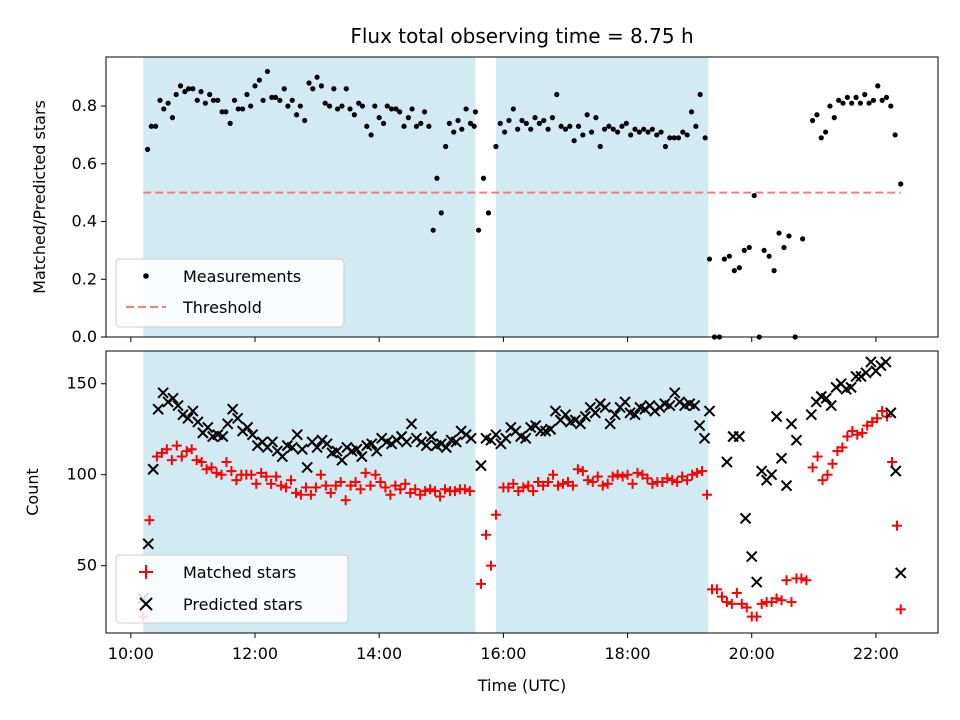 The width and height of the screenshot is (960, 720). Describe the element at coordinates (521, 685) in the screenshot. I see `x-axis-label: Time (UTC)` at that location.